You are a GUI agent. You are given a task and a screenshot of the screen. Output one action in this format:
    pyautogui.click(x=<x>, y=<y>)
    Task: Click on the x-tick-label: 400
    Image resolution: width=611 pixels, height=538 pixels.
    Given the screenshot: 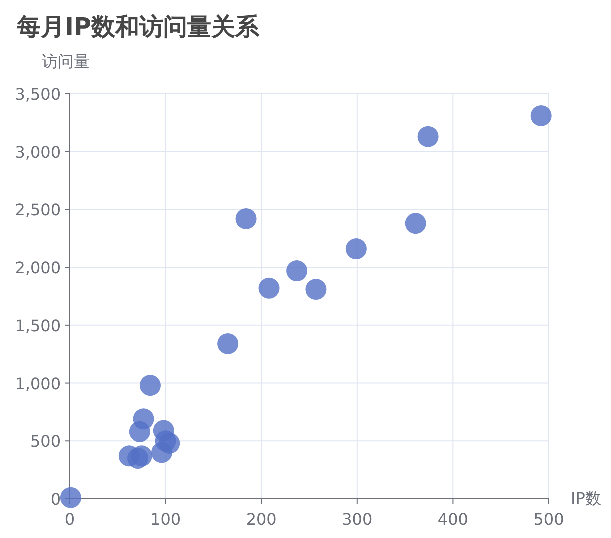 What is the action you would take?
    pyautogui.click(x=453, y=519)
    